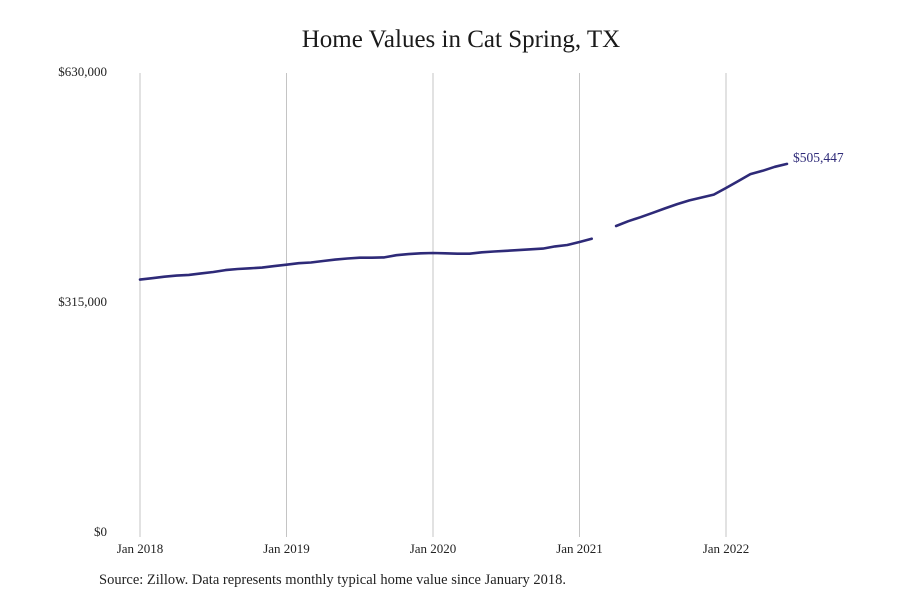 Image resolution: width=900 pixels, height=600 pixels. What do you see at coordinates (100, 531) in the screenshot?
I see `y-tick-label: $0` at bounding box center [100, 531].